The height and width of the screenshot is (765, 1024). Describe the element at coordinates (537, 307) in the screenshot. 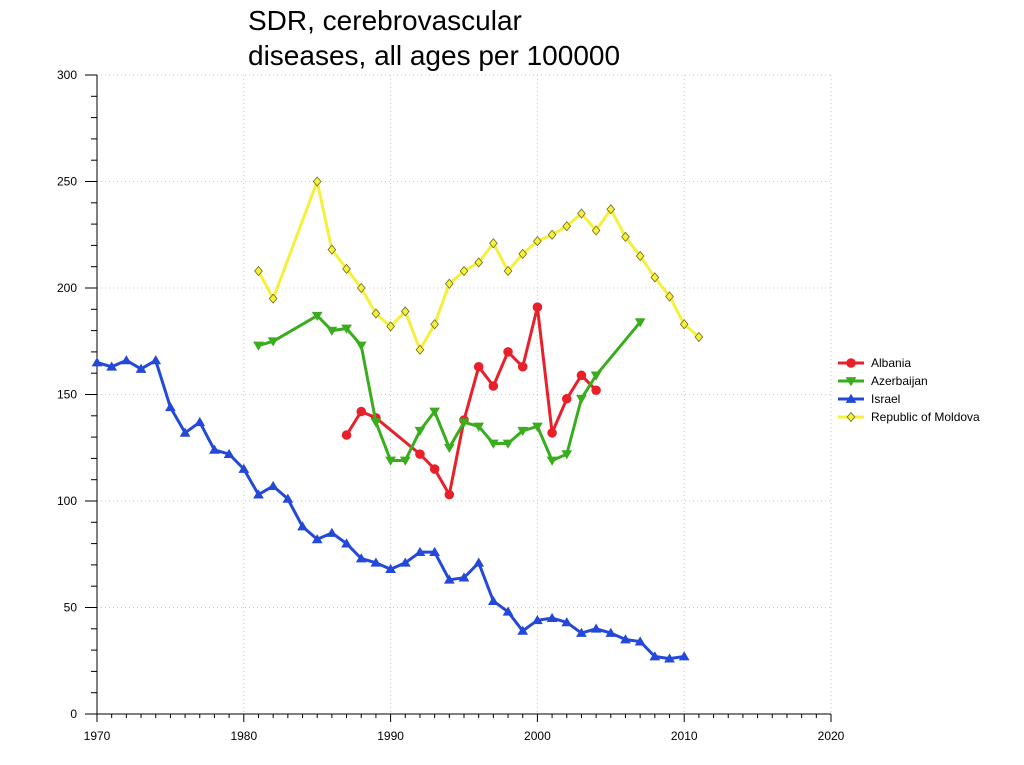

I see `data-point-albania-2000` at that location.